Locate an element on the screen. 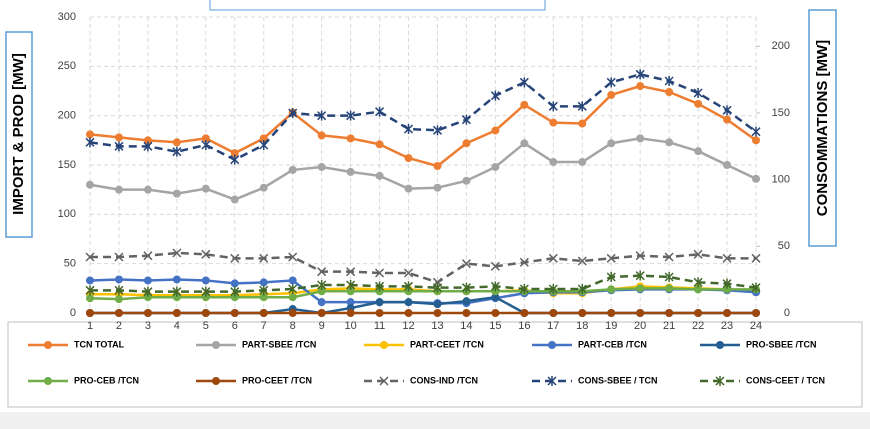 Image resolution: width=870 pixels, height=429 pixels. y-tick-label: 50 is located at coordinates (70, 264).